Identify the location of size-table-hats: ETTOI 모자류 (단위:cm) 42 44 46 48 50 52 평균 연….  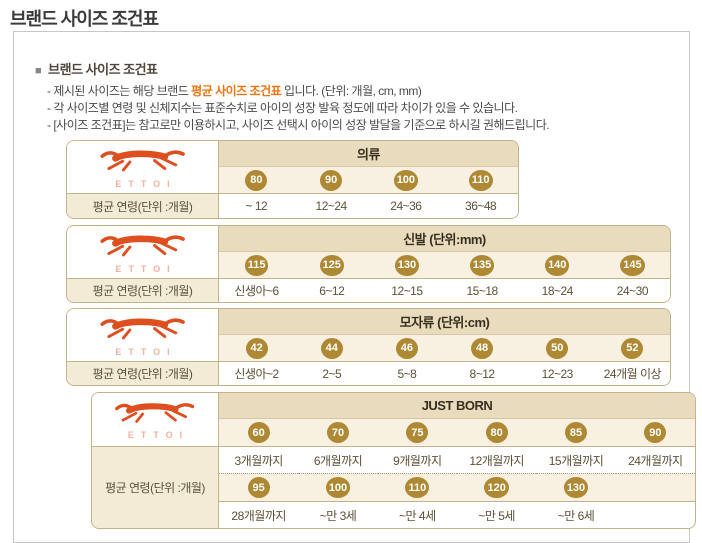
(368, 347).